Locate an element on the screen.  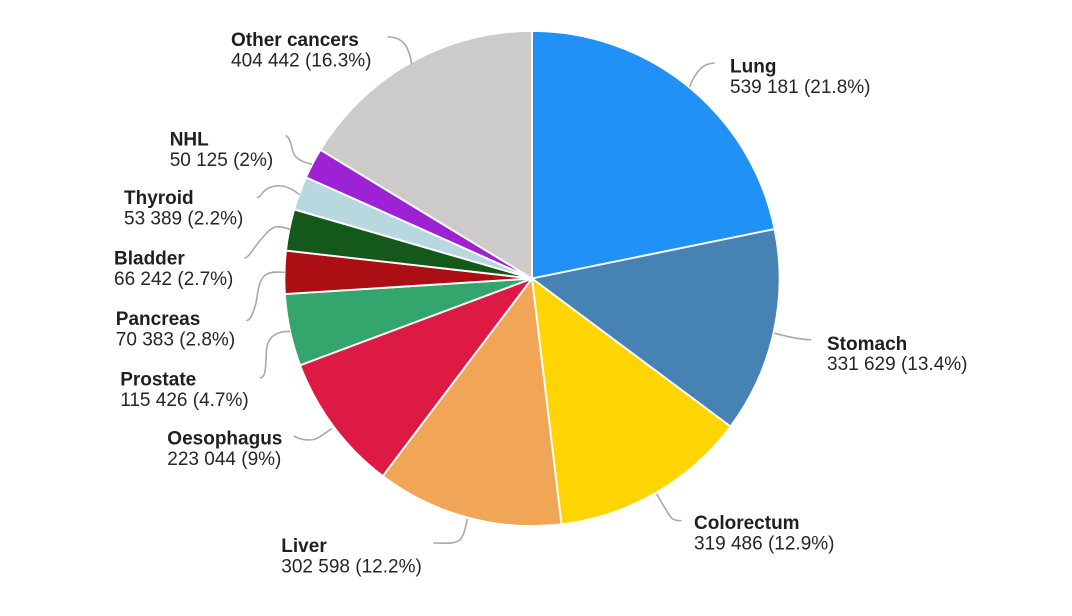
svg-text: Pancreas is located at coordinates (158, 319).